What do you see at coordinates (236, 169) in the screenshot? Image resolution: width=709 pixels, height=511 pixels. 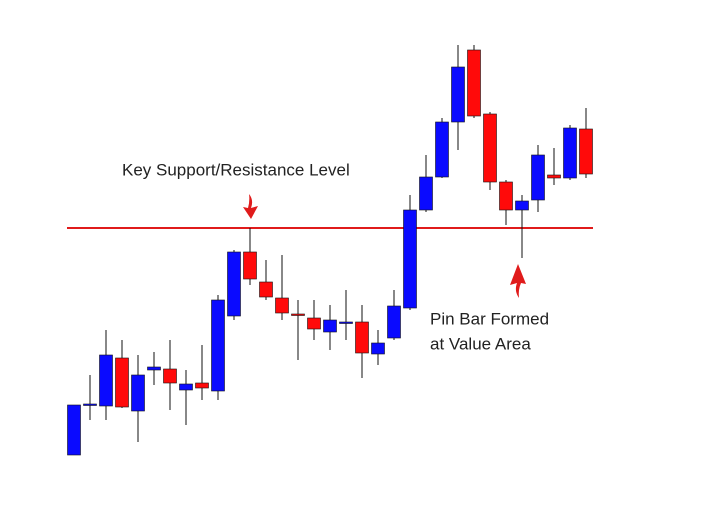 I see `annotation: Key Support/Resistance Level` at bounding box center [236, 169].